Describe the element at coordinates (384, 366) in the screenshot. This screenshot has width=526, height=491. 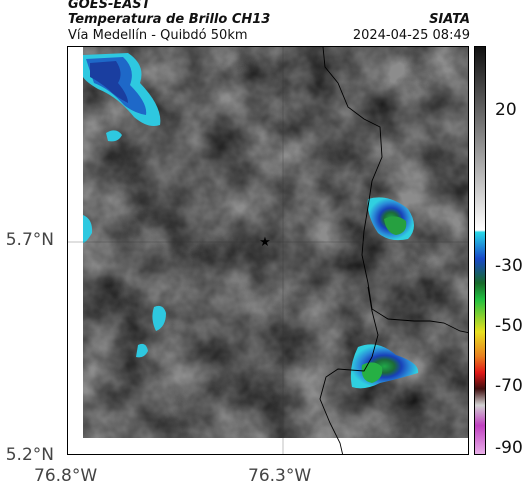
I see `cloud-top-south` at that location.